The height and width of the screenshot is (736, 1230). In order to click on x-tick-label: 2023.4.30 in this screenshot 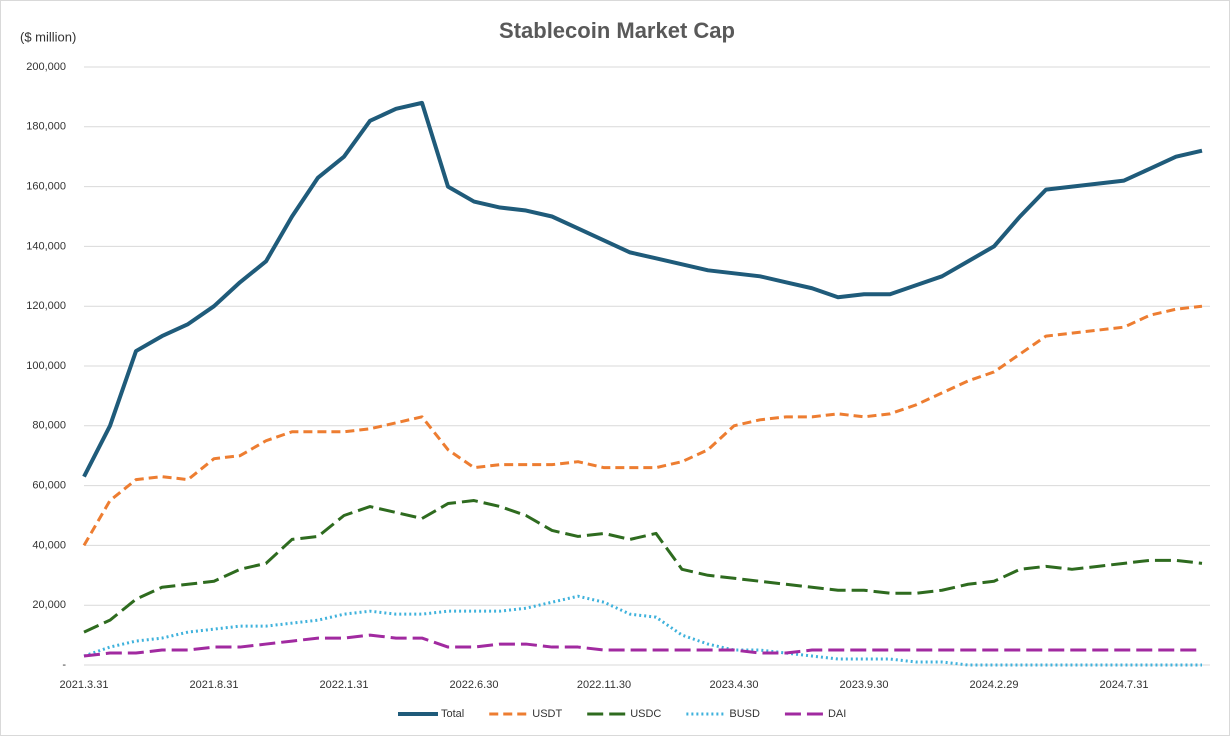, I will do `click(734, 685)`.